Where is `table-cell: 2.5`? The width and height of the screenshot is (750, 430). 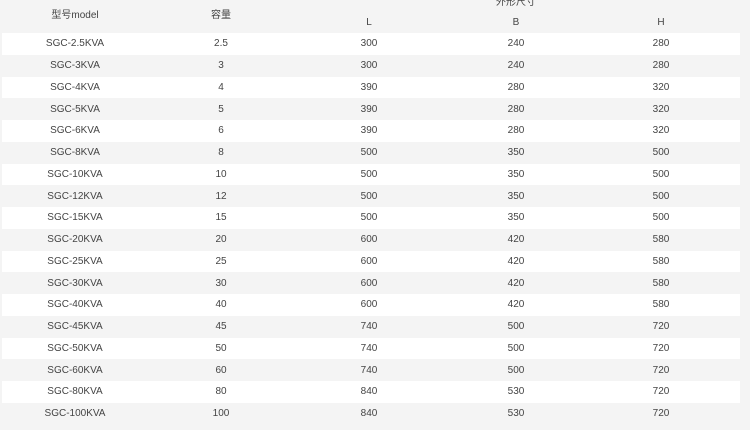 table-cell: 2.5 is located at coordinates (221, 44).